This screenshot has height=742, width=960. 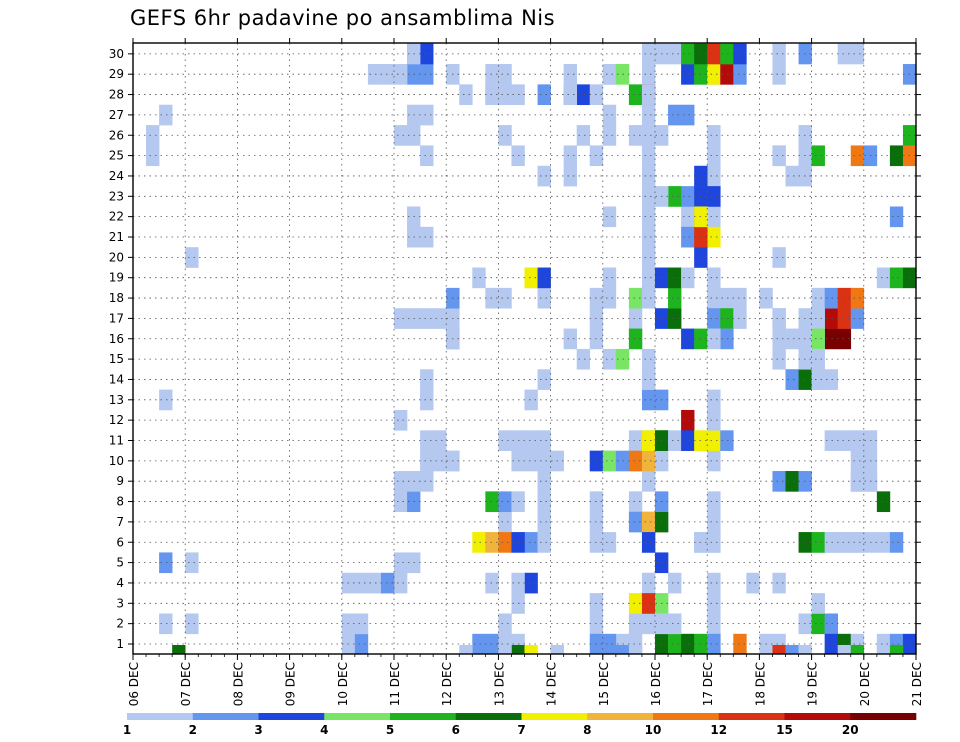 What do you see at coordinates (116, 115) in the screenshot?
I see `y-tick-label: 27` at bounding box center [116, 115].